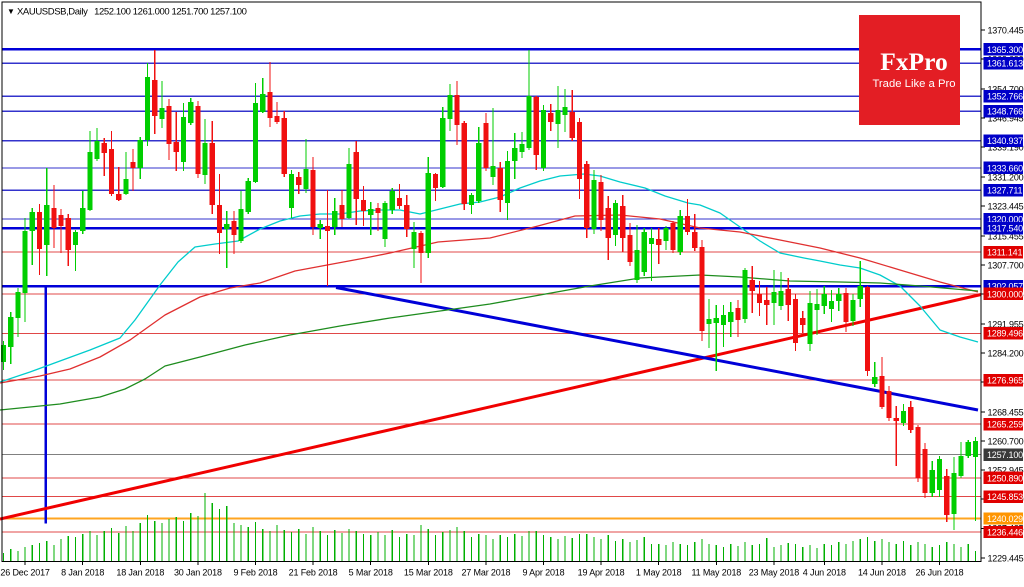 This screenshot has width=1024, height=587. Describe the element at coordinates (1004, 191) in the screenshot. I see `svg-text: 1327.711` at that location.